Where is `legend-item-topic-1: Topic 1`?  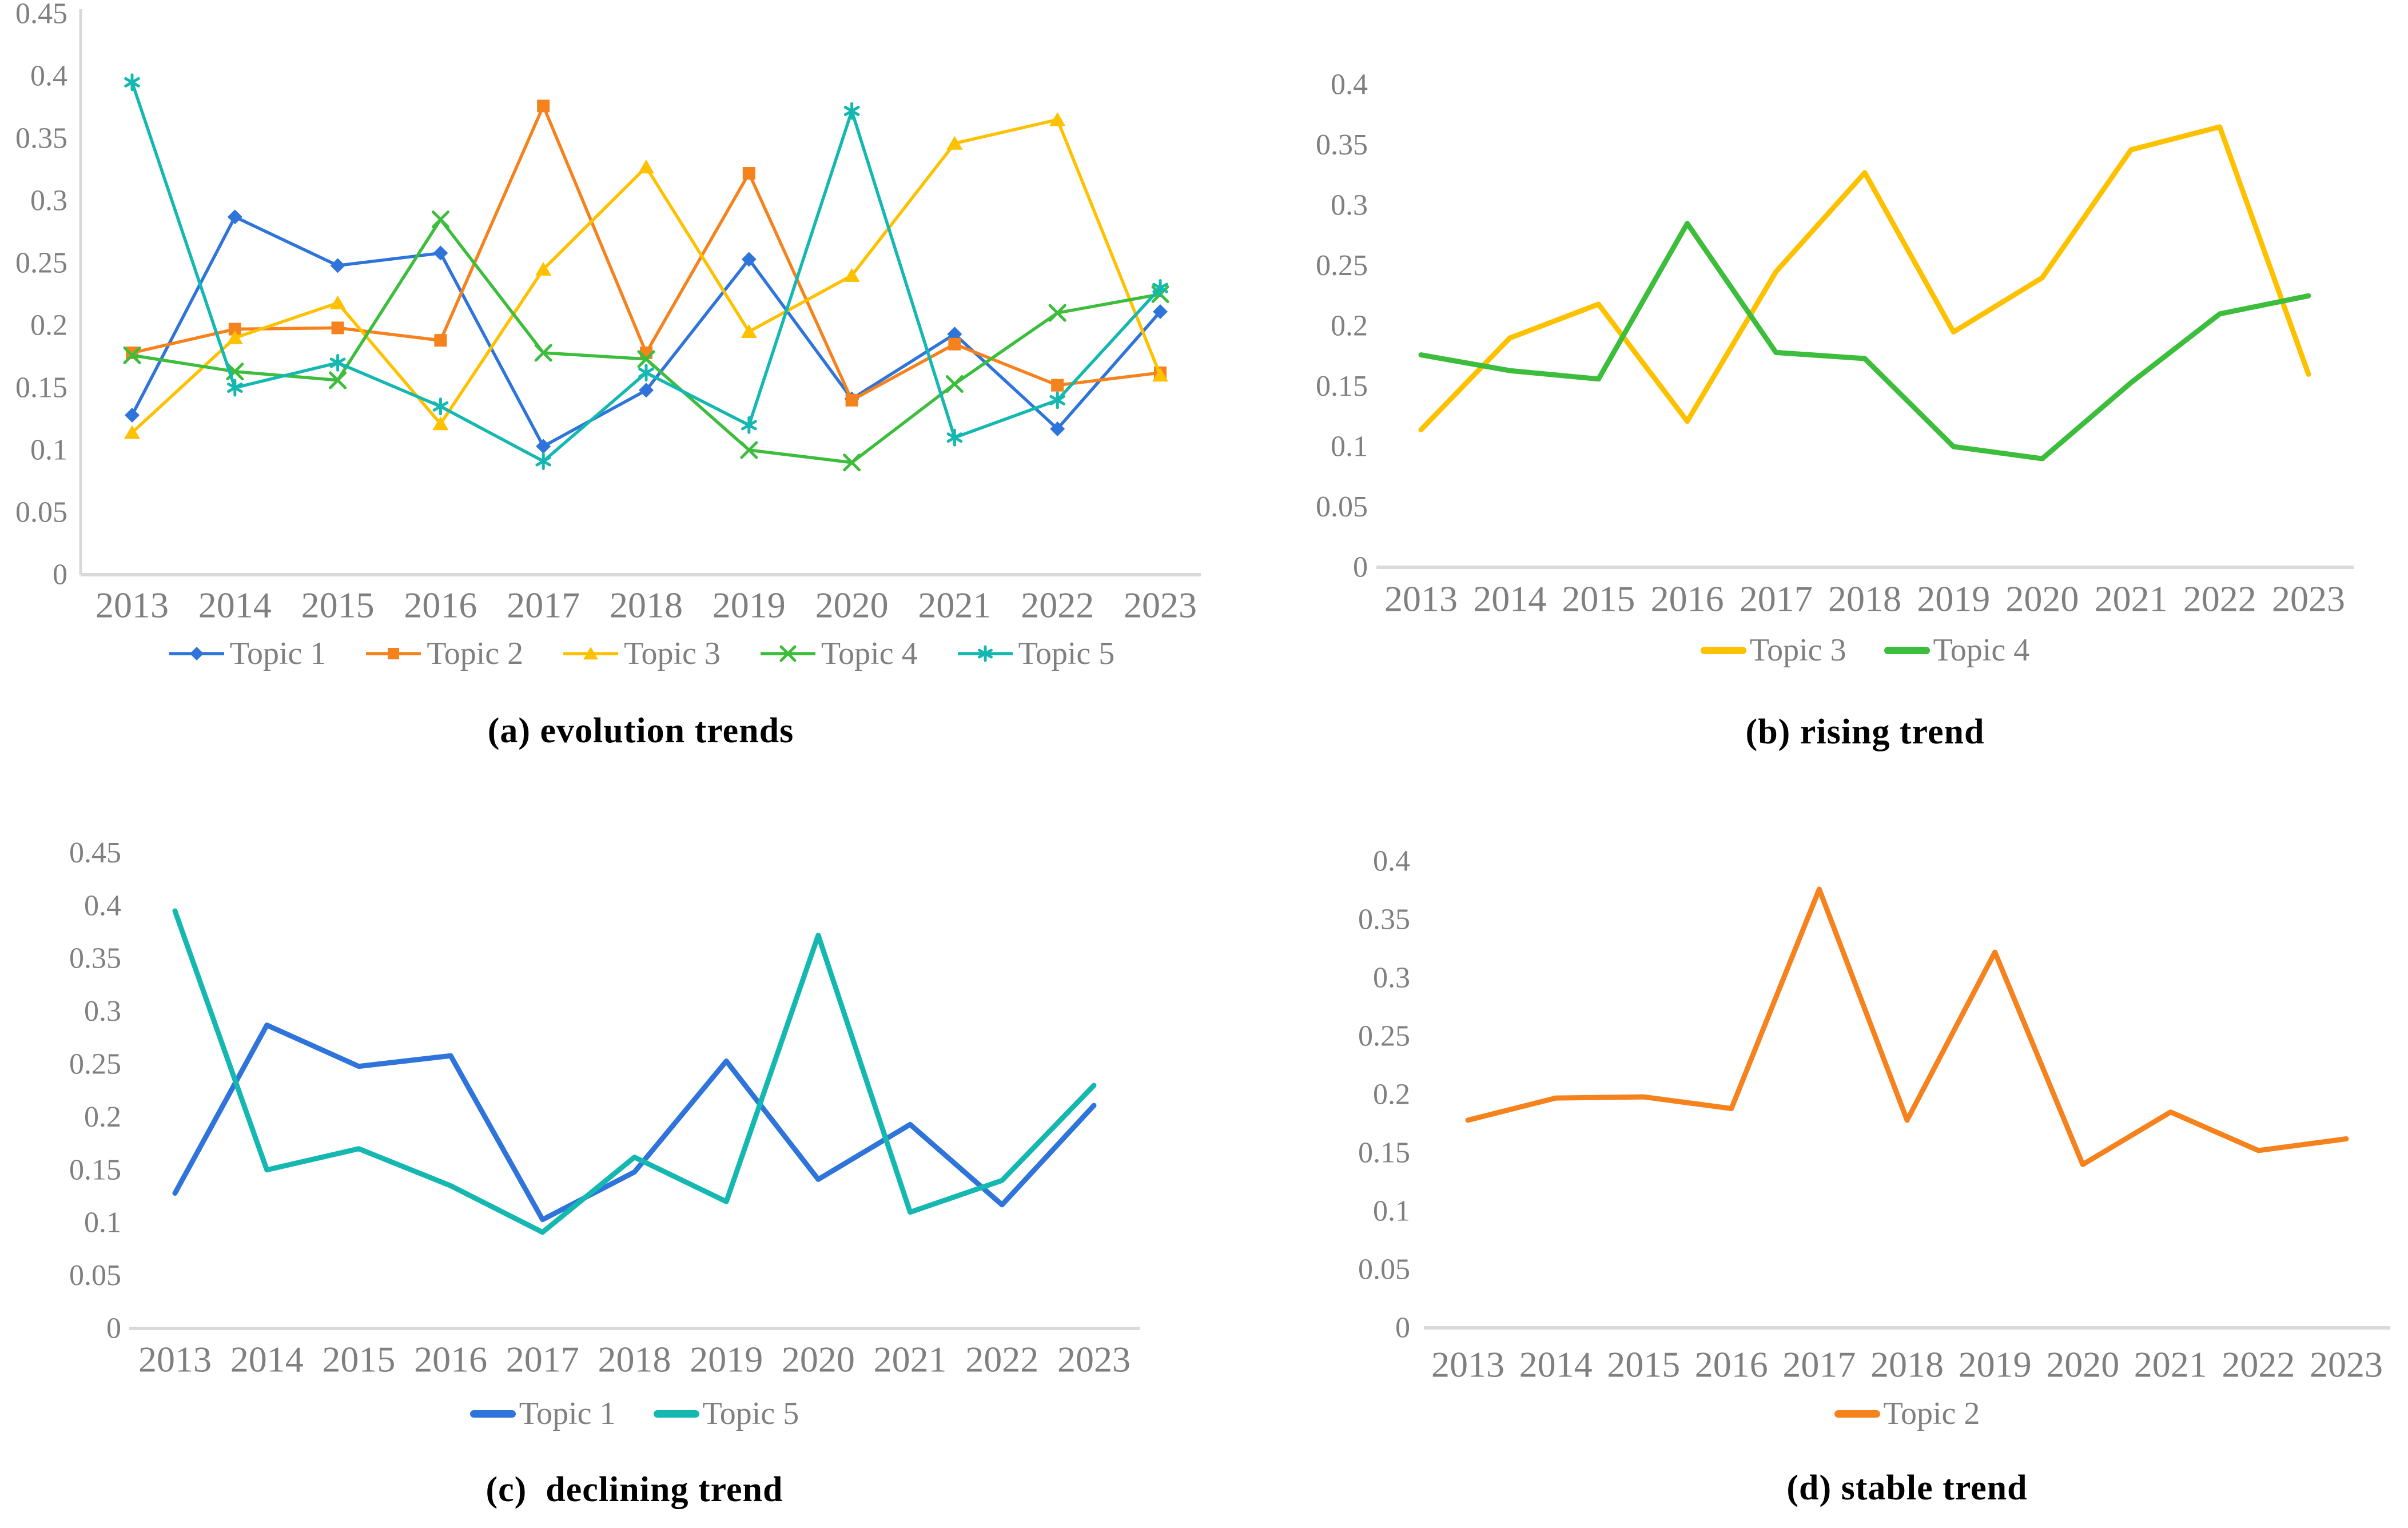 legend-item-topic-1: Topic 1 is located at coordinates (247, 653).